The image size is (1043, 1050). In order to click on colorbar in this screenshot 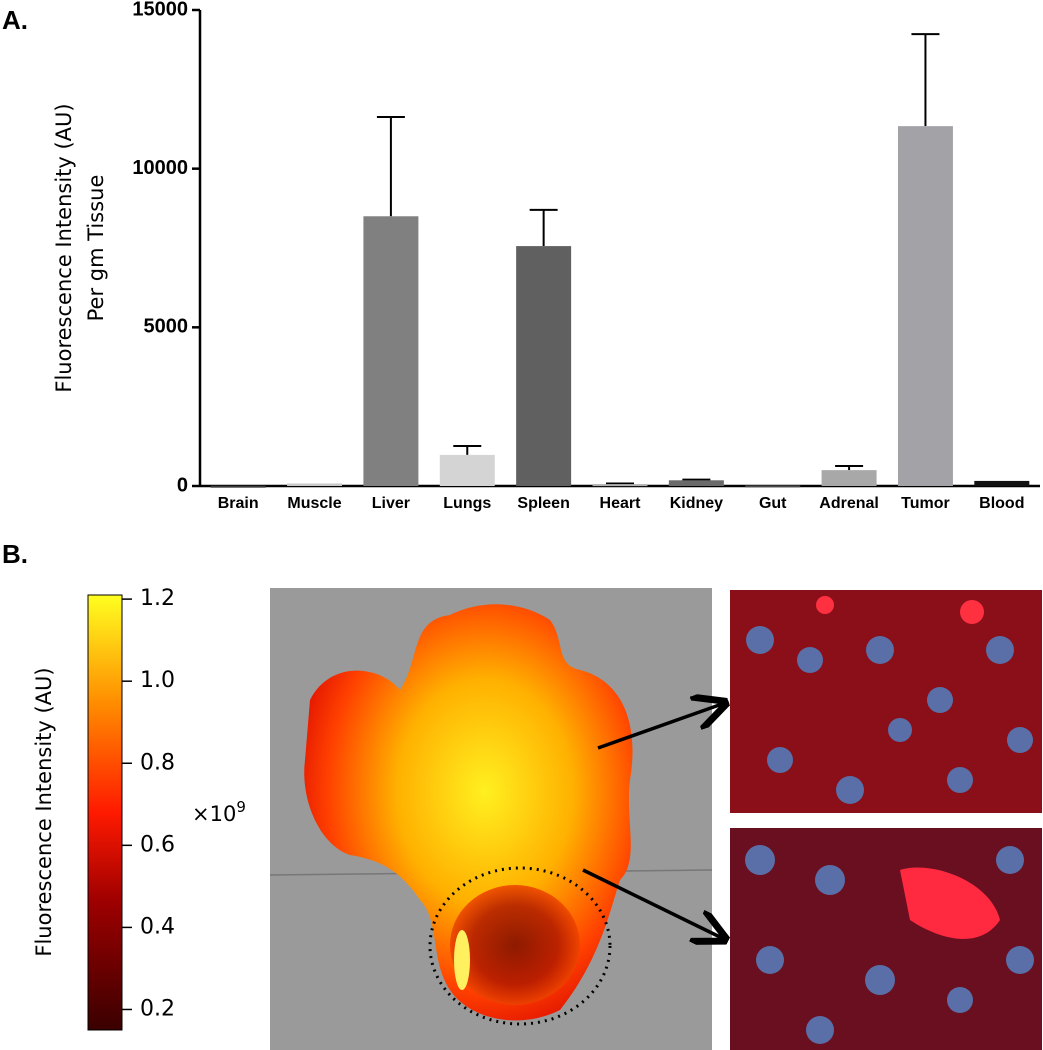, I will do `click(105, 812)`.